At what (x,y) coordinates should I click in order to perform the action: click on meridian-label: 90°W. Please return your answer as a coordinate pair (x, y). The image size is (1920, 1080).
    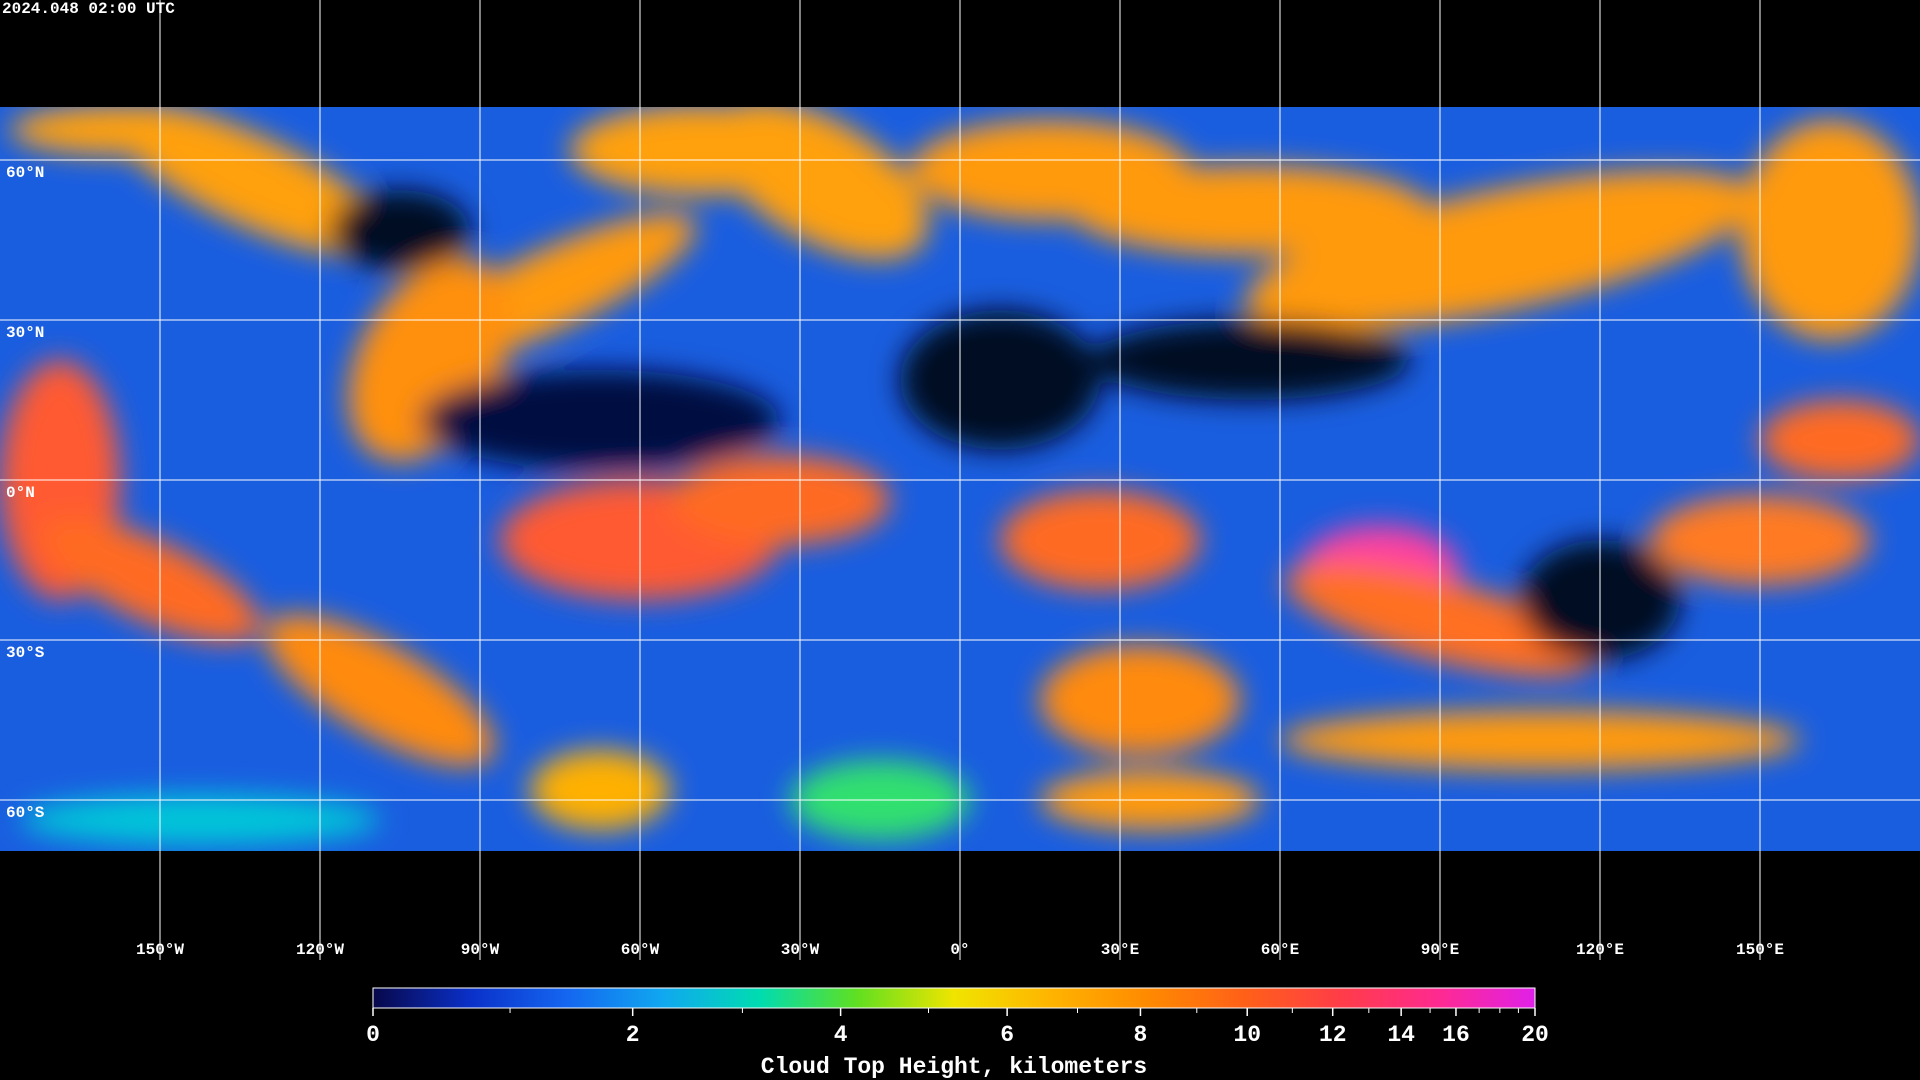
    Looking at the image, I should click on (480, 950).